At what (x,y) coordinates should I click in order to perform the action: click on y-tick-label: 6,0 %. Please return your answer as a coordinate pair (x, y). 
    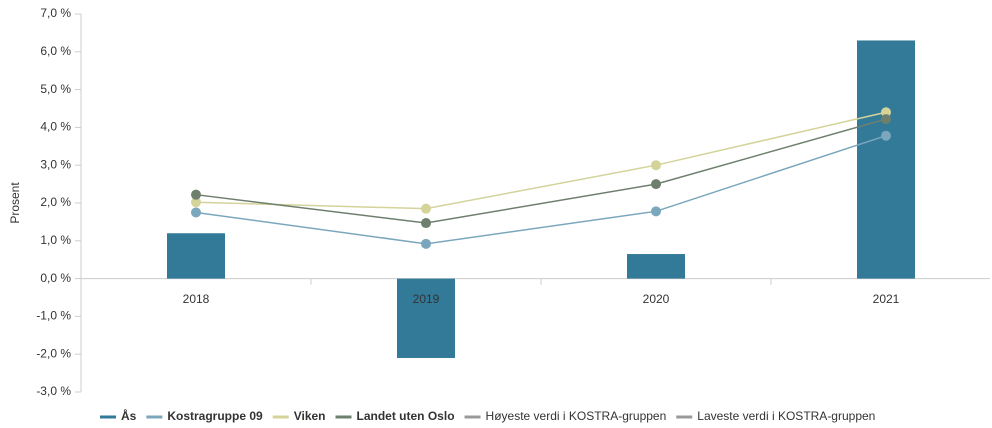
    Looking at the image, I should click on (55, 51).